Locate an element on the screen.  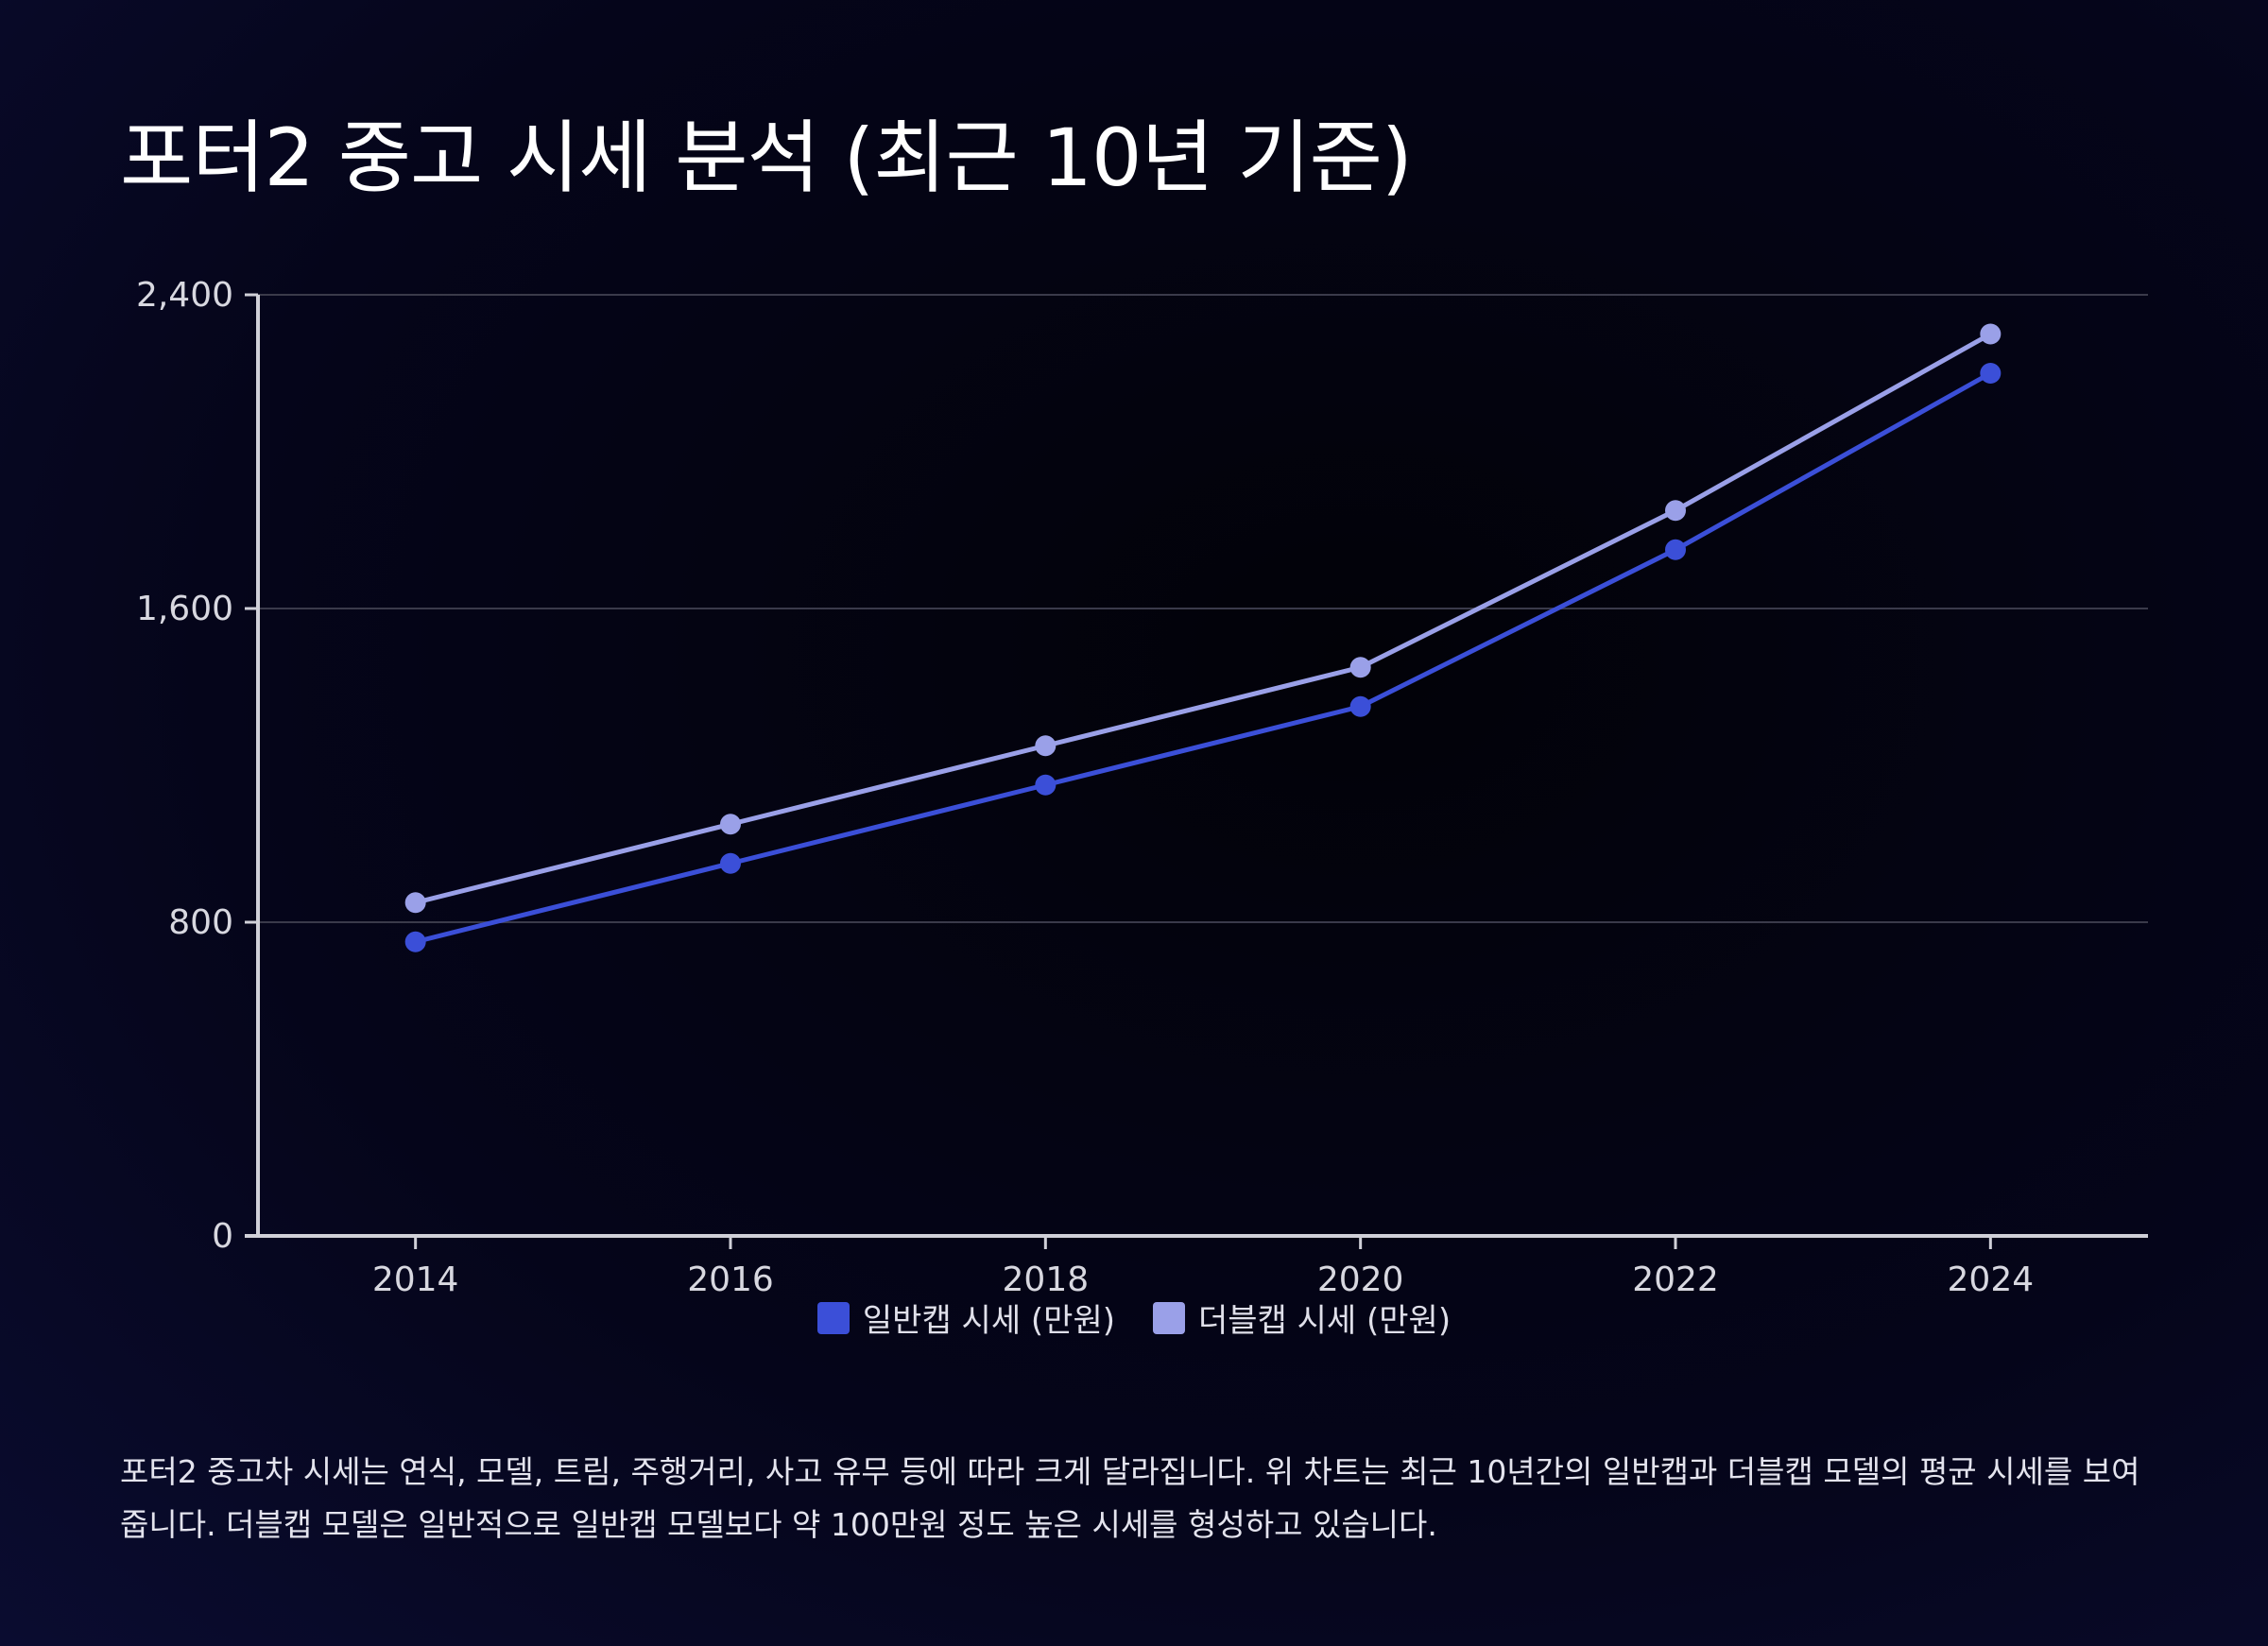
x-tick-label: 2016 is located at coordinates (730, 1279).